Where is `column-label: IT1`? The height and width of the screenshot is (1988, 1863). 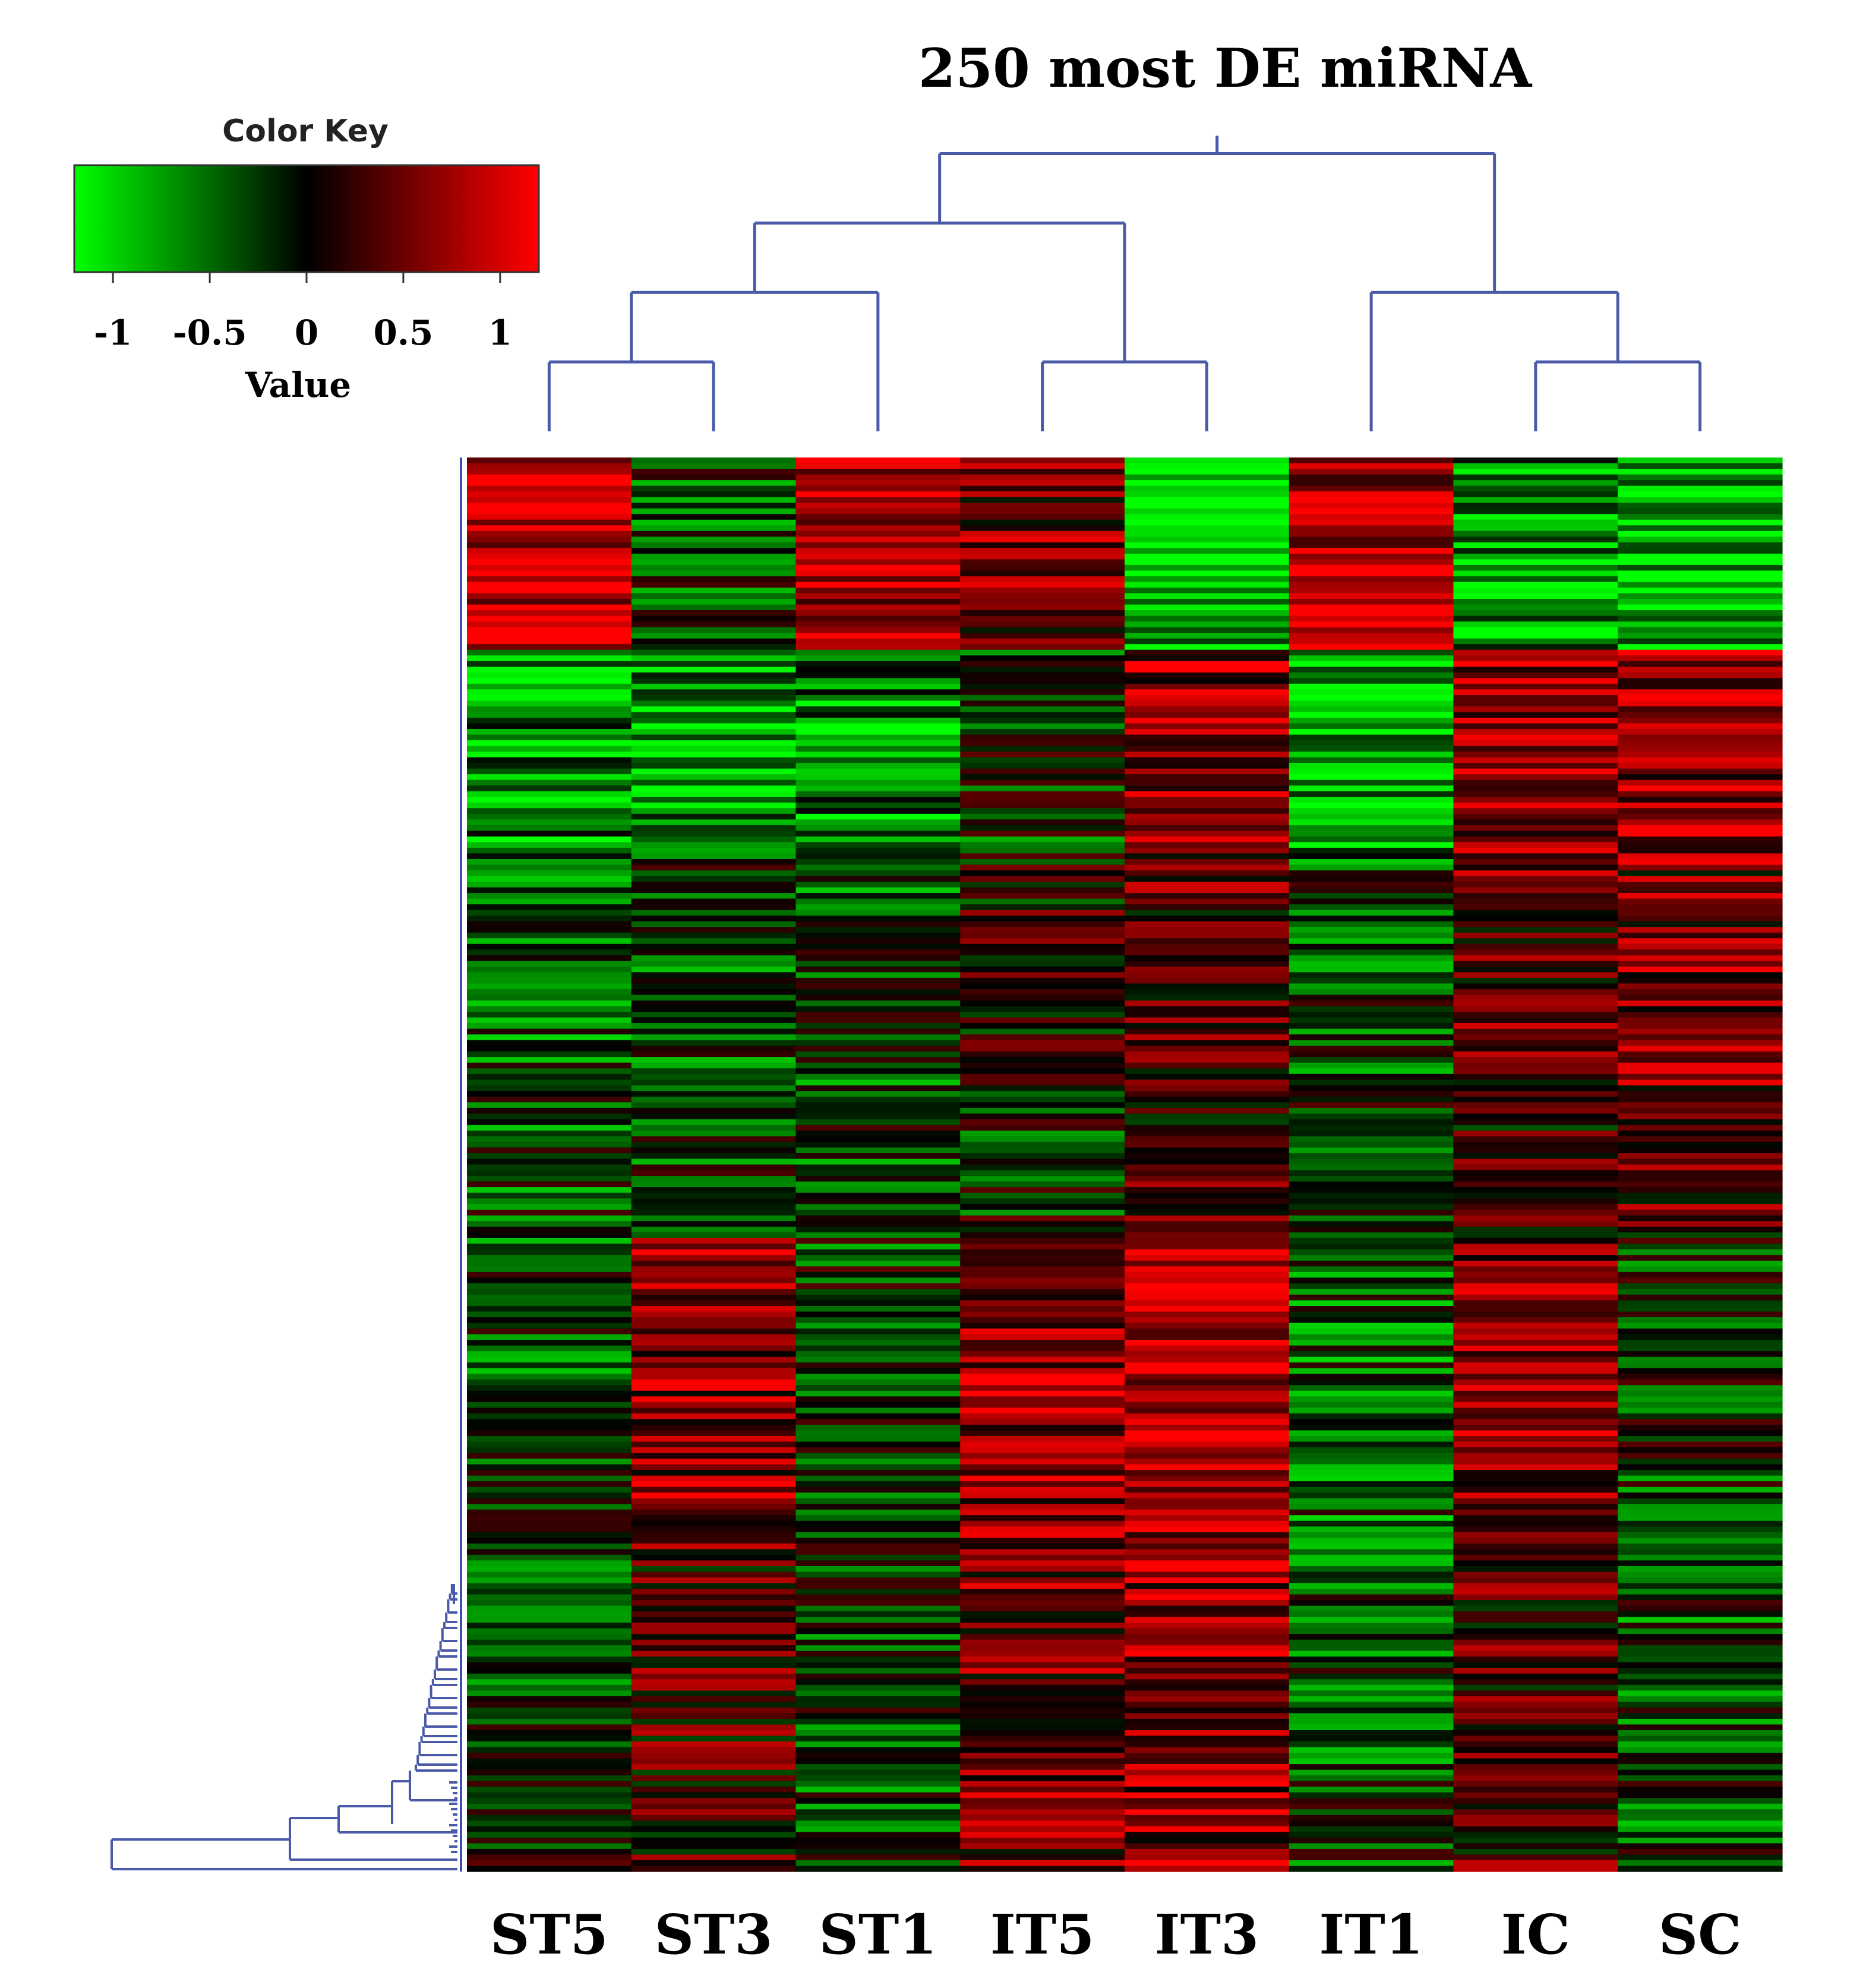
column-label: IT1 is located at coordinates (1371, 1934).